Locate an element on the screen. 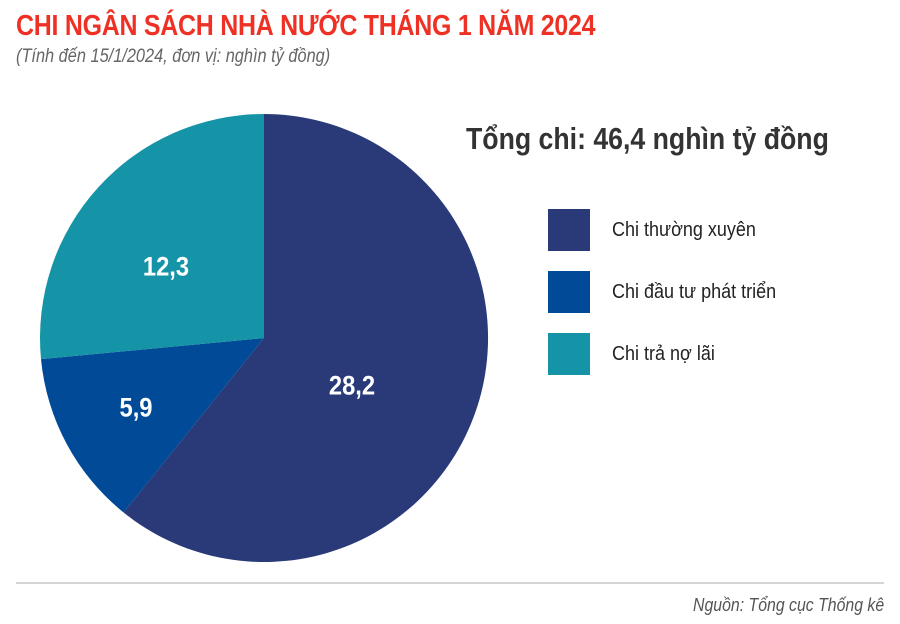 The image size is (900, 624). slice-value-chi-dau-tu-phat-trien: 5,9 is located at coordinates (136, 407).